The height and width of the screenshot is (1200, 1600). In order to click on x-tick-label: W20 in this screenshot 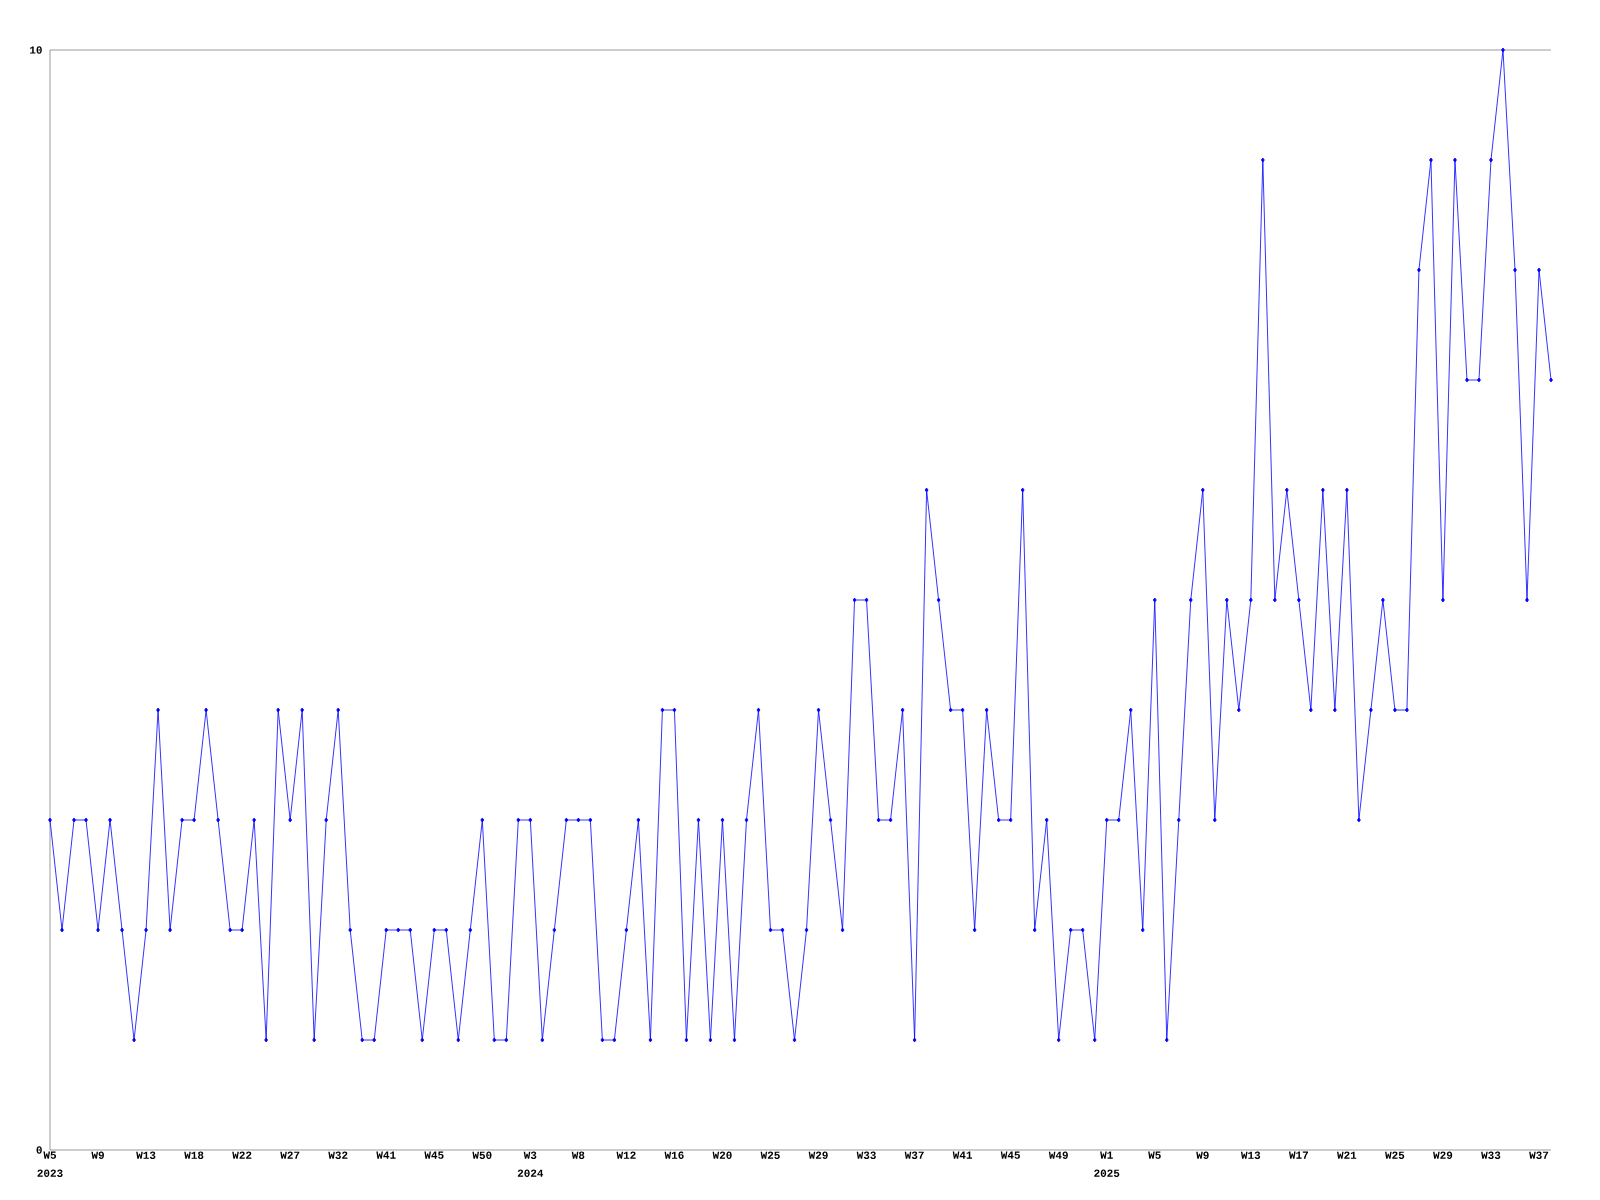, I will do `click(722, 1155)`.